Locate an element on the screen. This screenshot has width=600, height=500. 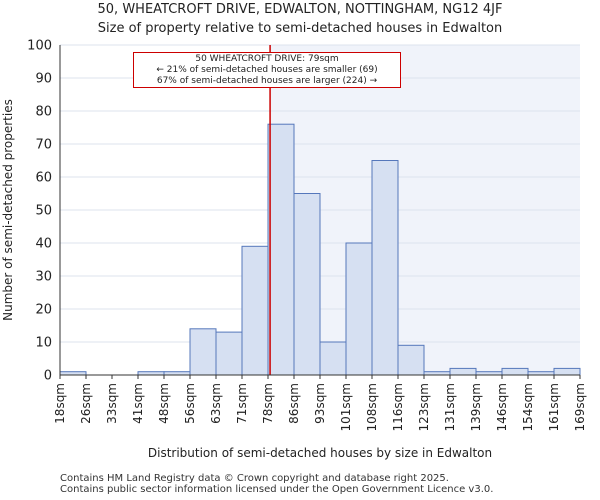
y-tick-label: 90 is located at coordinates (43, 79).